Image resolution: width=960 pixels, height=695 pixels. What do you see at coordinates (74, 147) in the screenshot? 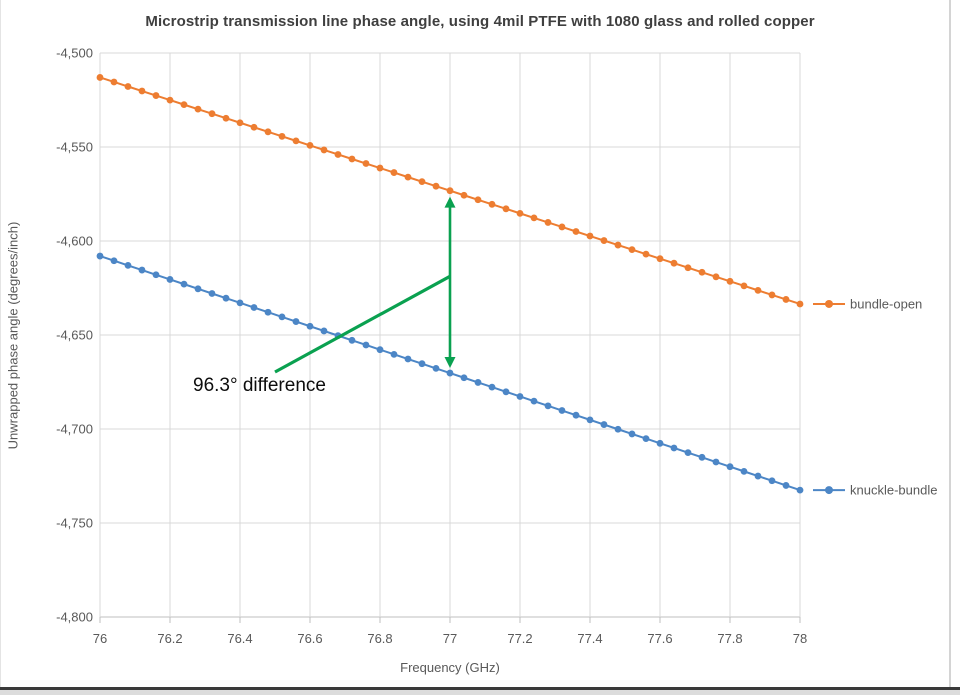
I see `y-tick-label: -4,550` at bounding box center [74, 147].